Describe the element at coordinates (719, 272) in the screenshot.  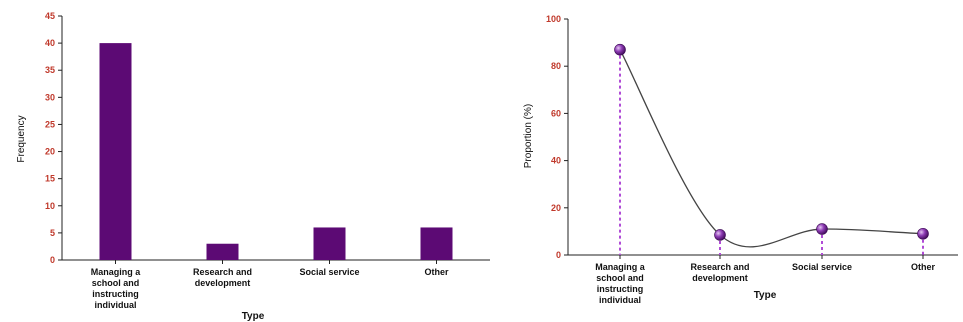
I see `line-chart-x-tick-label: Research and development` at that location.